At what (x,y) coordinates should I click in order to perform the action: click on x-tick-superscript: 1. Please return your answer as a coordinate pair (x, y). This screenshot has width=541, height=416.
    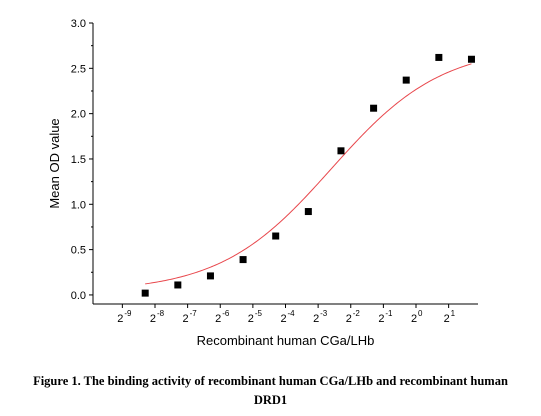
    Looking at the image, I should click on (453, 313).